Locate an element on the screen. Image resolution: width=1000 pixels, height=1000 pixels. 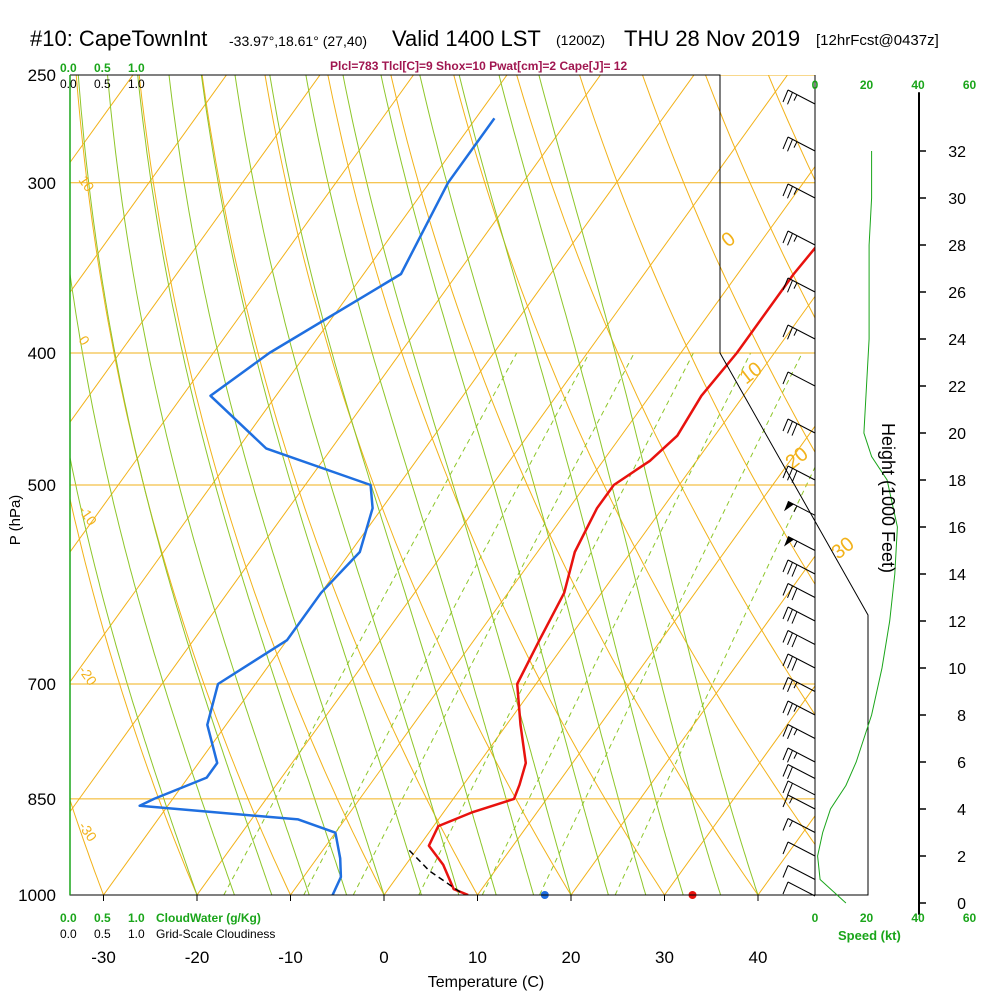
isotherm-label: 0 is located at coordinates (729, 240).